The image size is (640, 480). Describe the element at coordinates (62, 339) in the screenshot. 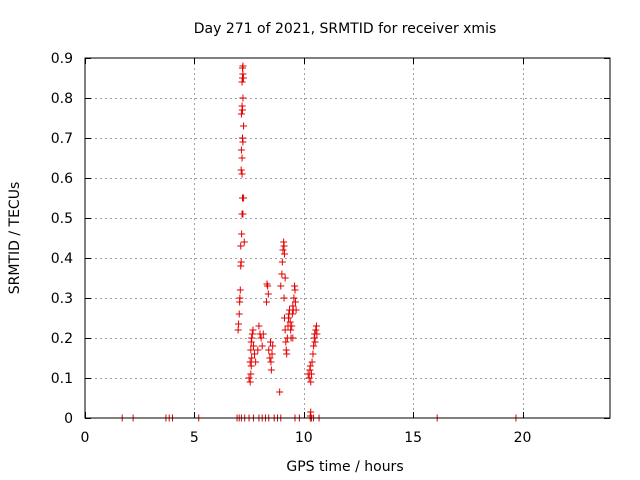

I see `y-tick-label: 0.2` at that location.